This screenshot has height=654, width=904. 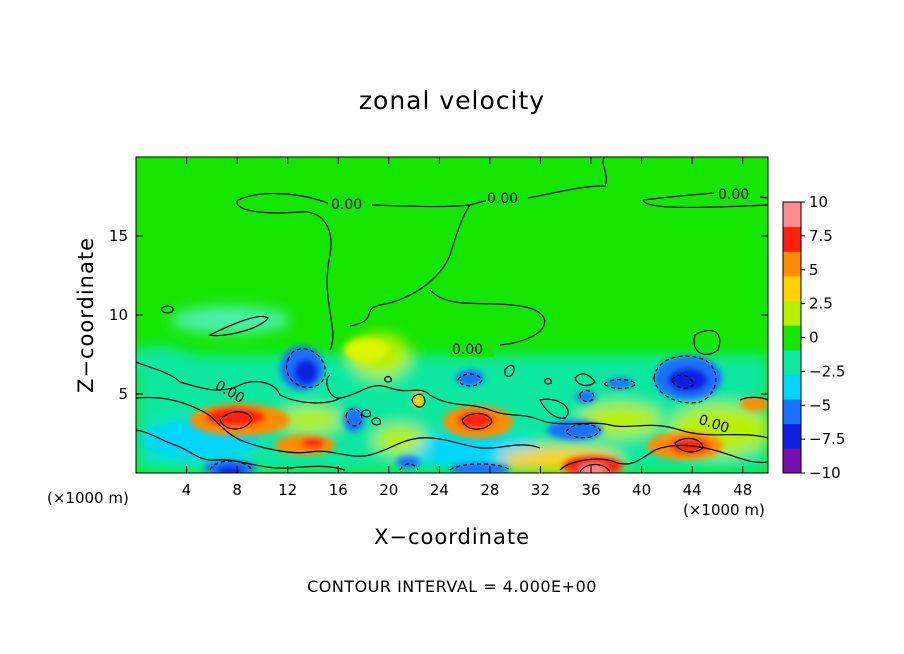 What do you see at coordinates (123, 394) in the screenshot?
I see `y-tick-label: 5` at bounding box center [123, 394].